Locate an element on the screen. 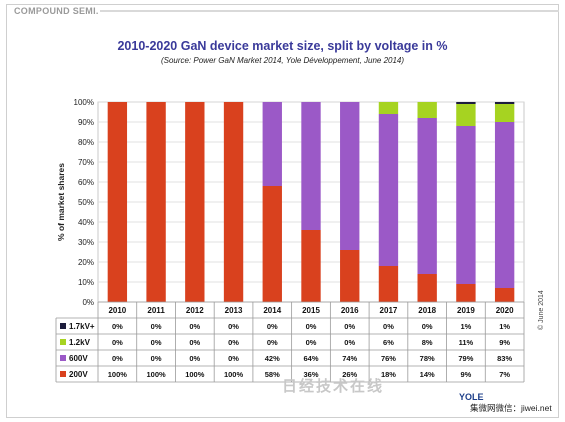 This screenshot has width=565, height=422. data-label: 7% is located at coordinates (504, 374).